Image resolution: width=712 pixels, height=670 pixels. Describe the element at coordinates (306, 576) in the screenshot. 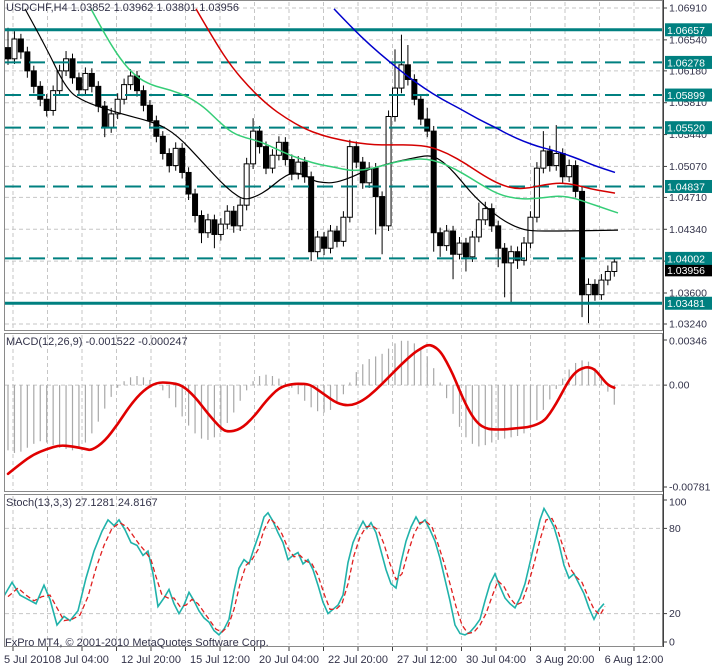

I see `stoch-d-line` at that location.